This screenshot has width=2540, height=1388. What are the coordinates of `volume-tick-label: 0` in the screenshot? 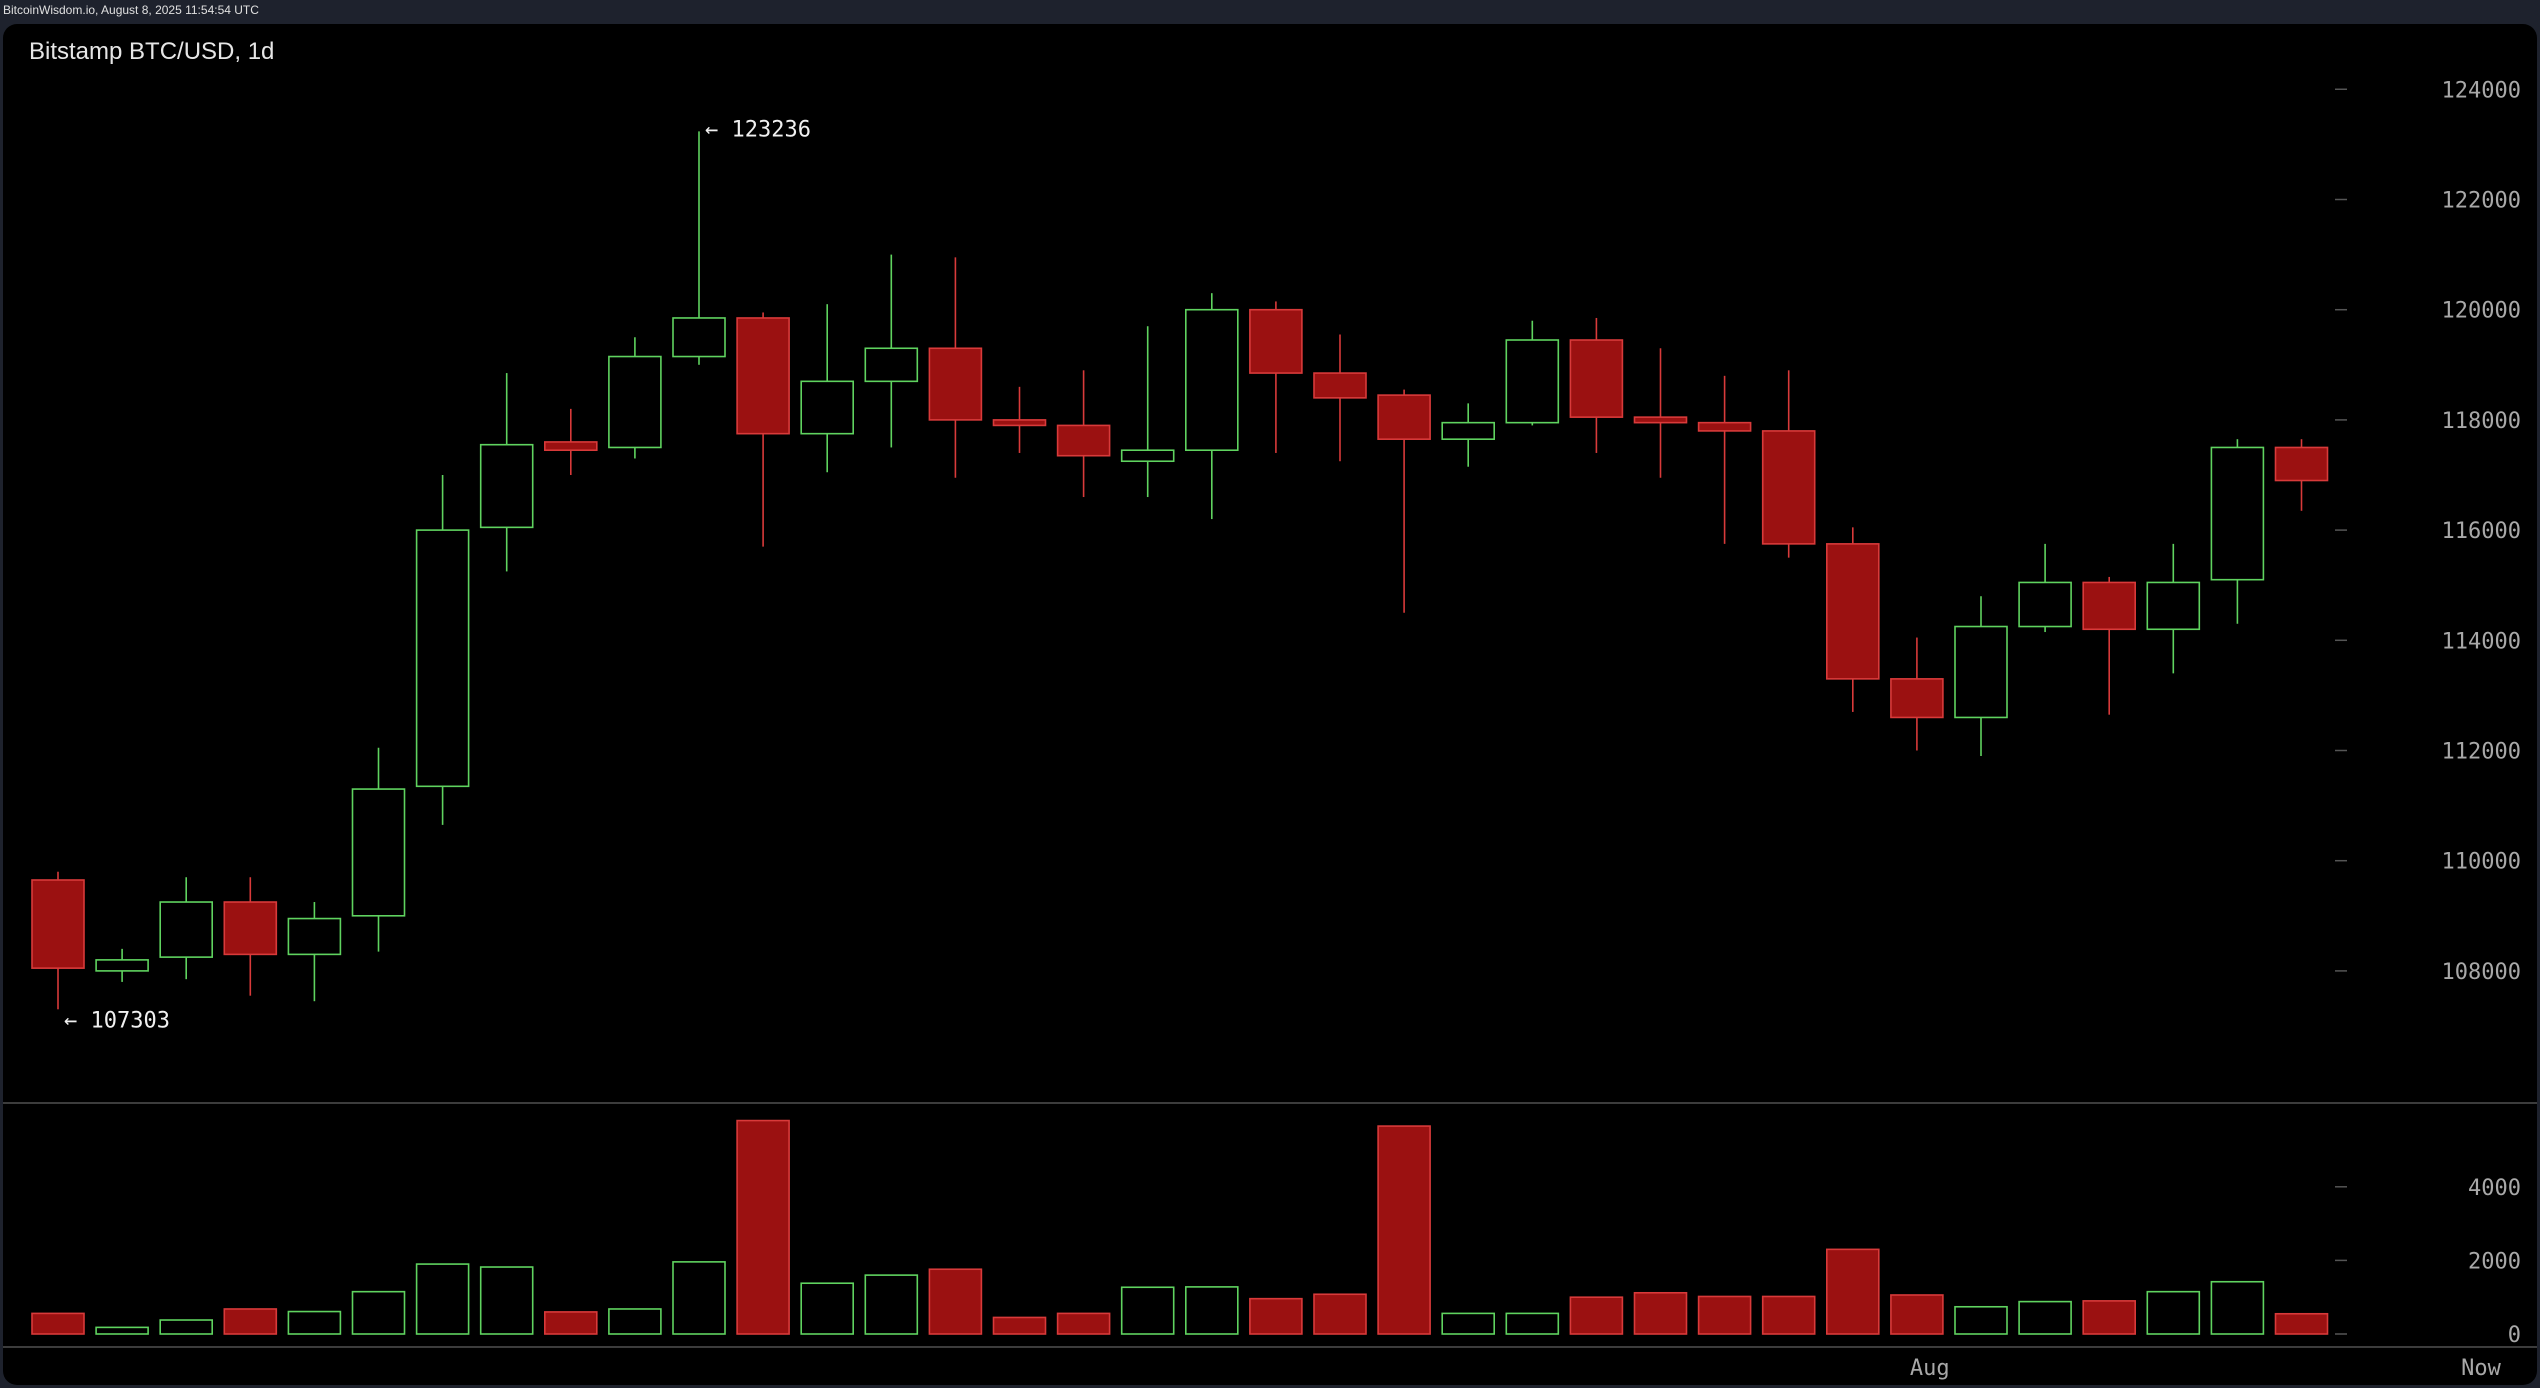 It's located at (2514, 1335).